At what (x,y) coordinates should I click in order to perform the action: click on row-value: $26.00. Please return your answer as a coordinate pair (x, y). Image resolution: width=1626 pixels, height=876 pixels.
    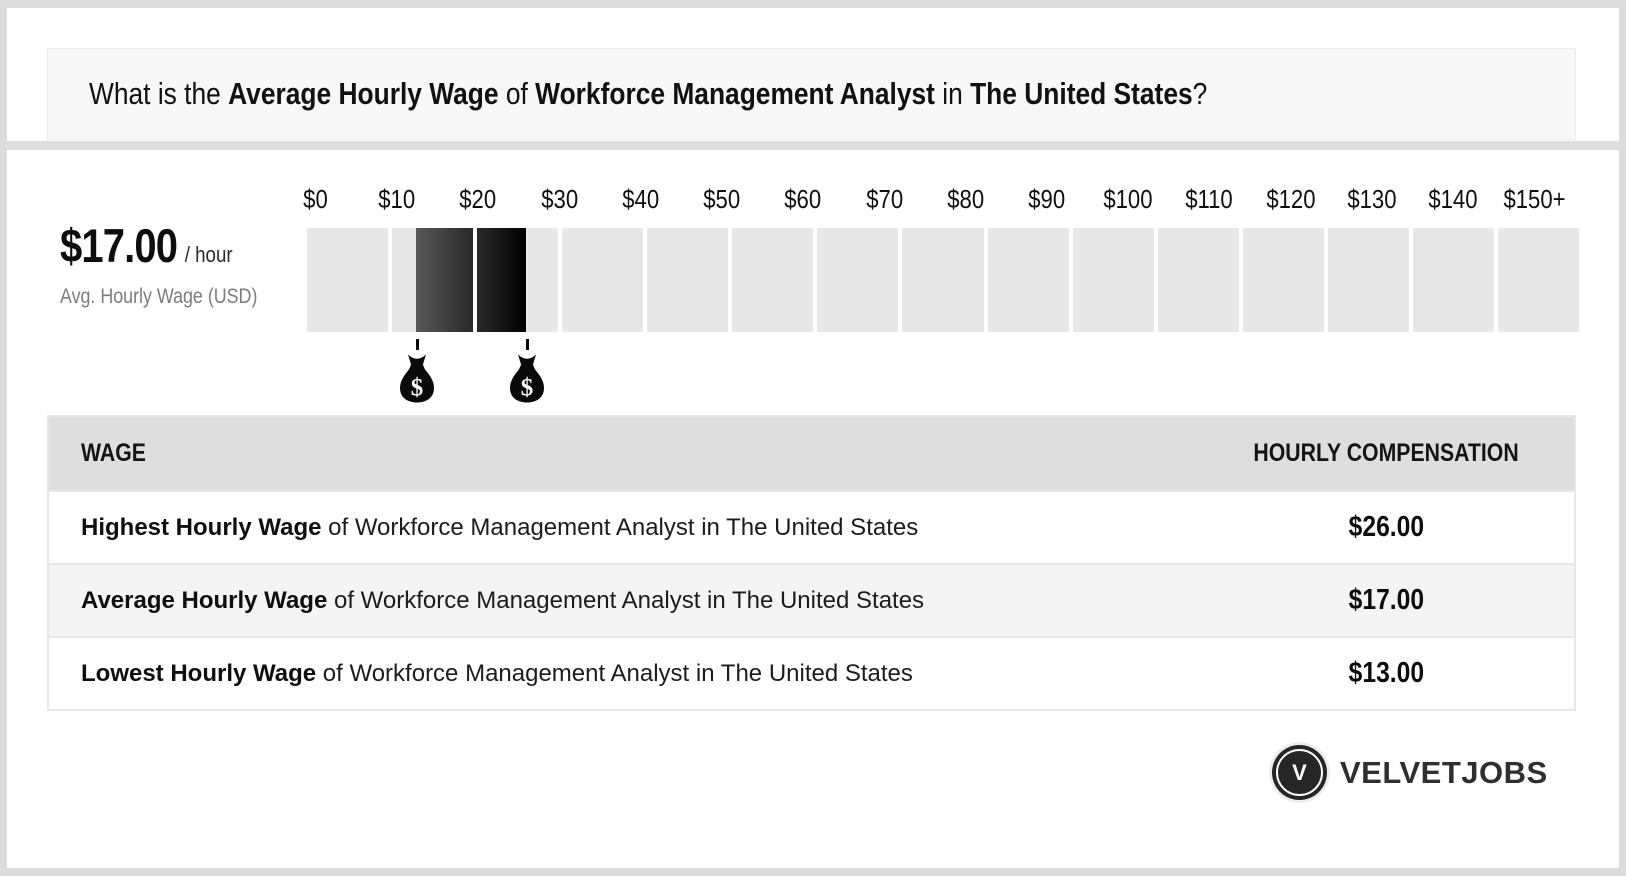
    Looking at the image, I should click on (1386, 527).